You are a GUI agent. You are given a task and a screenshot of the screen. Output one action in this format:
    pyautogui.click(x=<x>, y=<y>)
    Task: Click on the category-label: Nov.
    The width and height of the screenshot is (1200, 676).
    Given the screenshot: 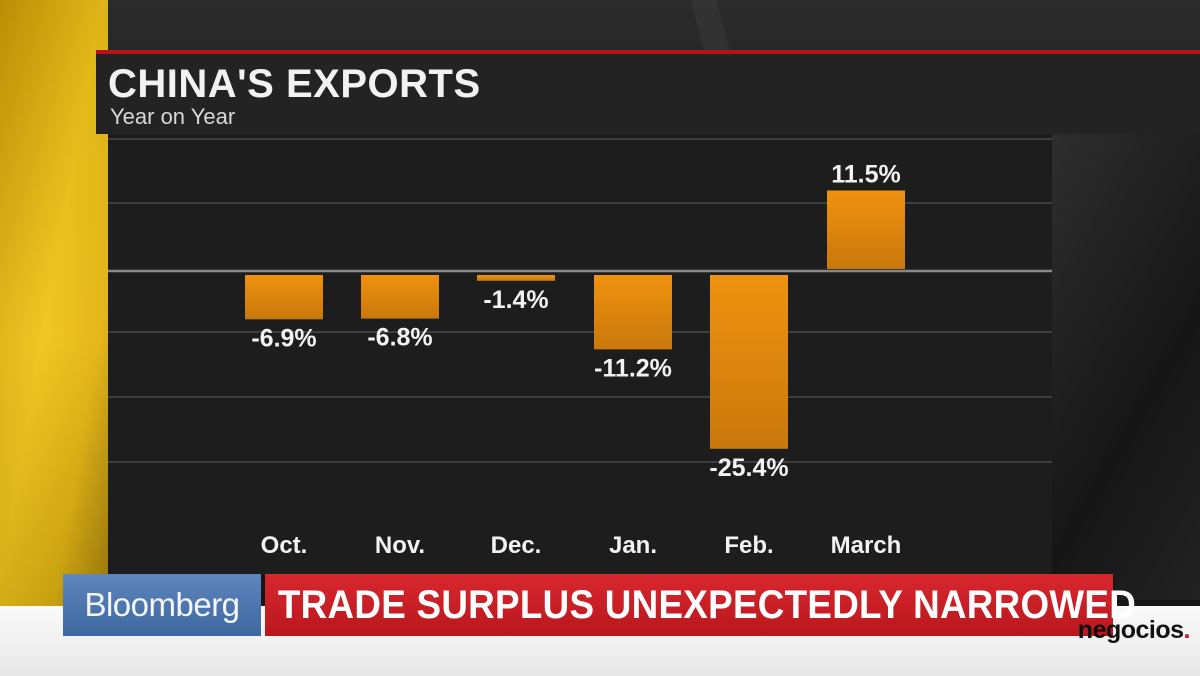 What is the action you would take?
    pyautogui.click(x=400, y=545)
    